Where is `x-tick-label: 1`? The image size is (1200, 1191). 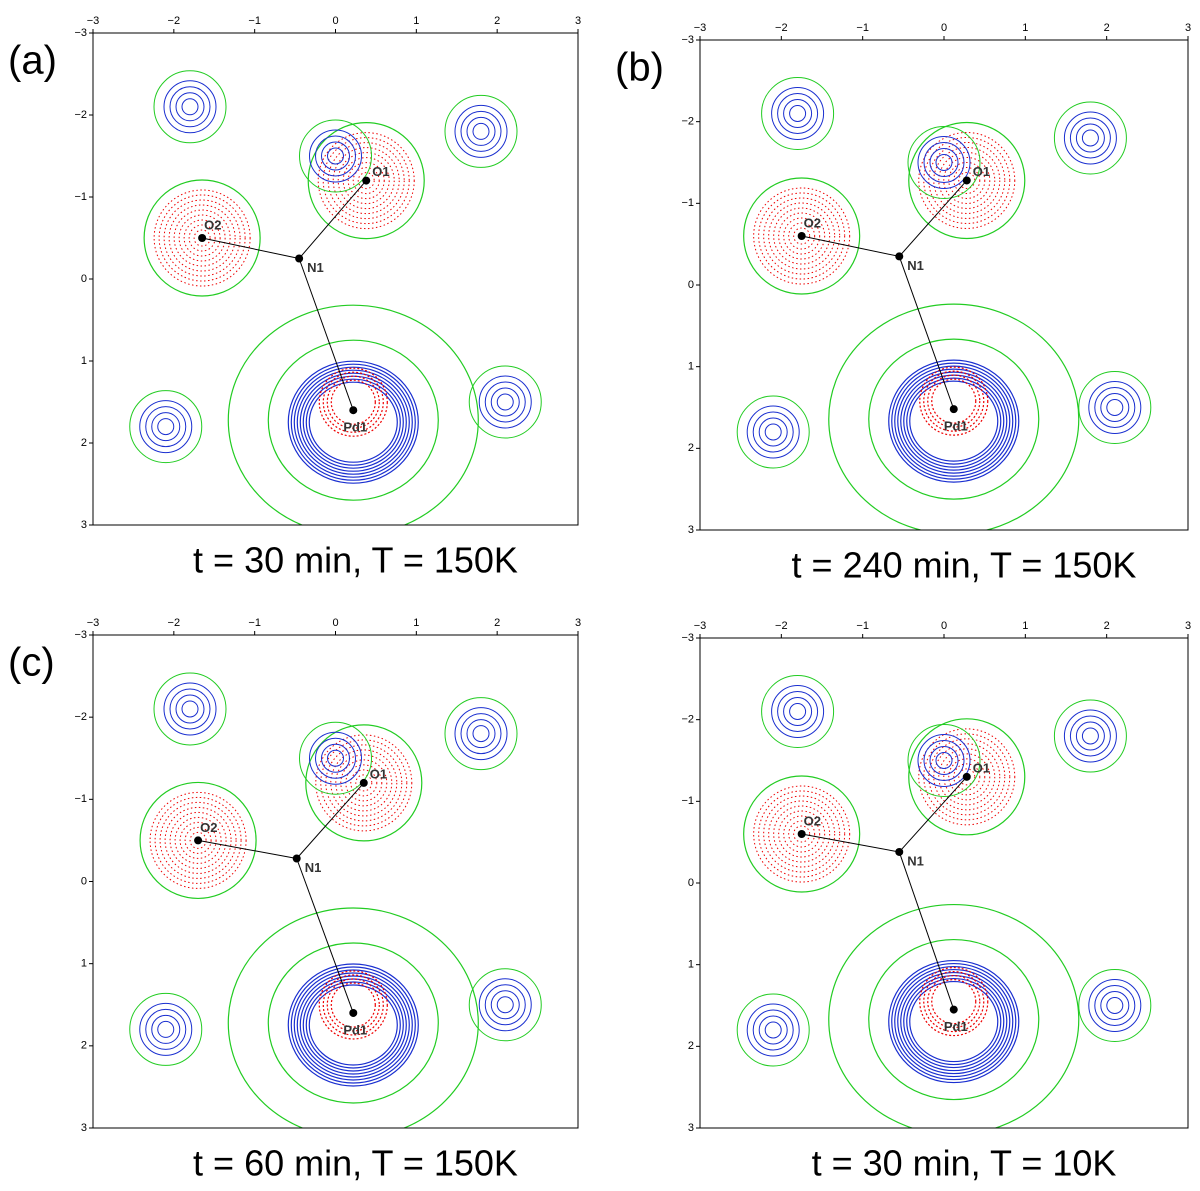 x-tick-label: 1 is located at coordinates (416, 21).